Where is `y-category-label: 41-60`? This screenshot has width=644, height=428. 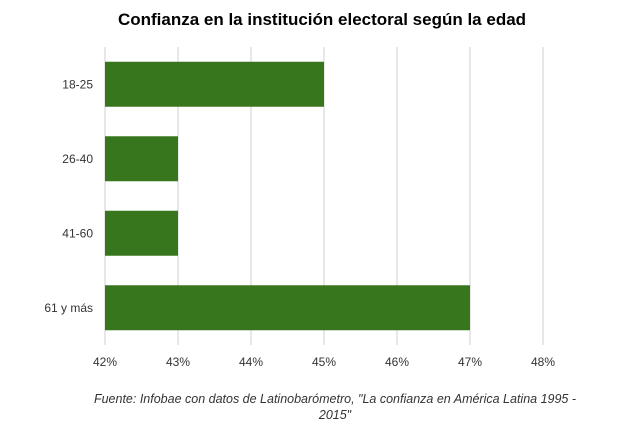
y-category-label: 41-60 is located at coordinates (77, 233).